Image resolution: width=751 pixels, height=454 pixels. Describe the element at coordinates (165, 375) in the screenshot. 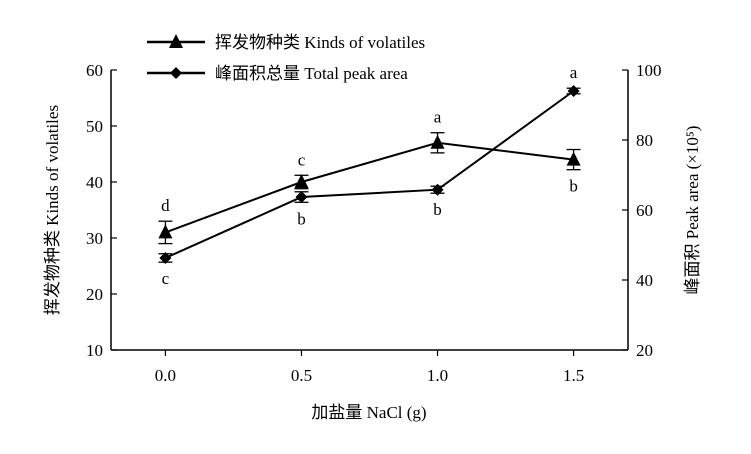

I see `x-tick-label: 0.0` at that location.